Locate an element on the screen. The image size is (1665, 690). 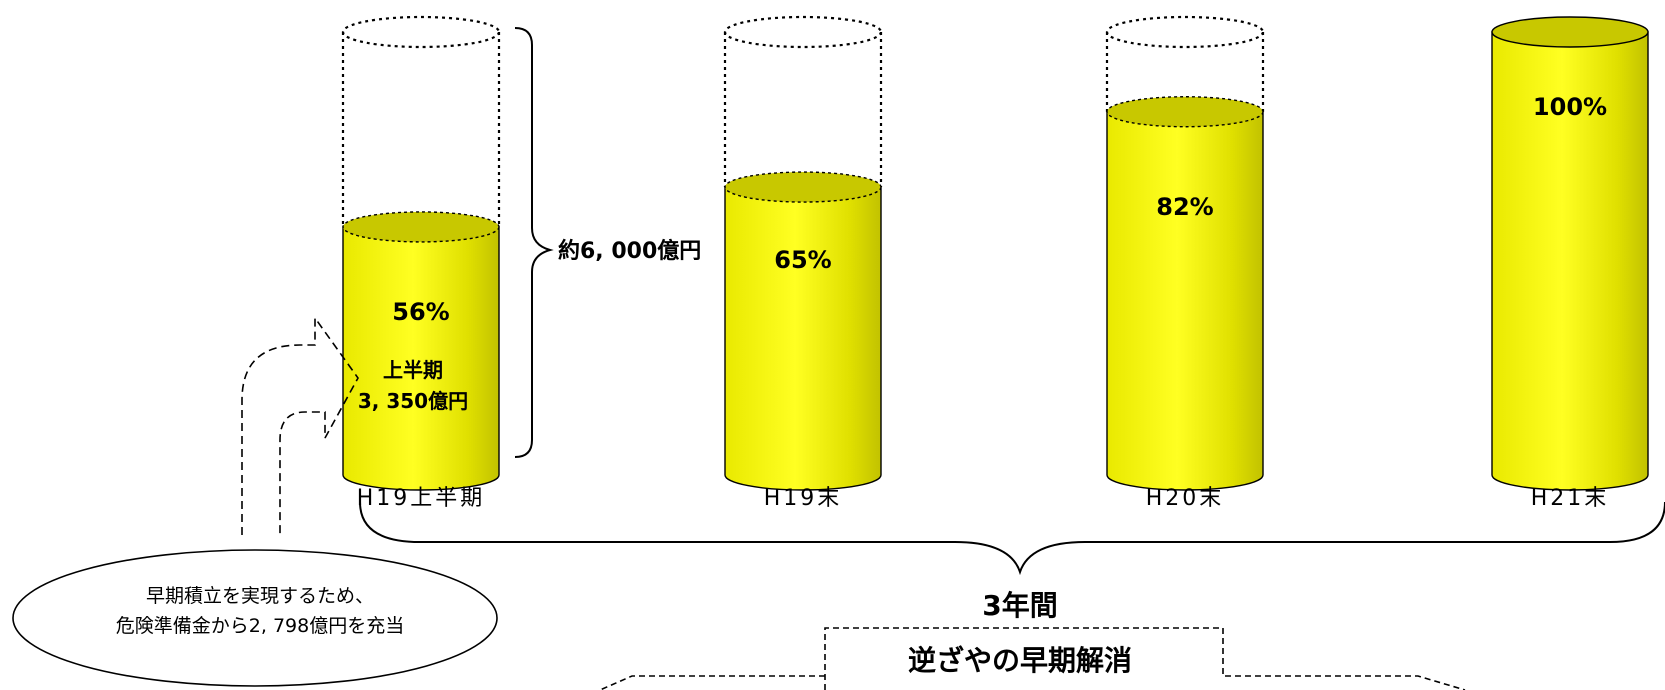
goal-arrow-left is located at coordinates (712, 682).